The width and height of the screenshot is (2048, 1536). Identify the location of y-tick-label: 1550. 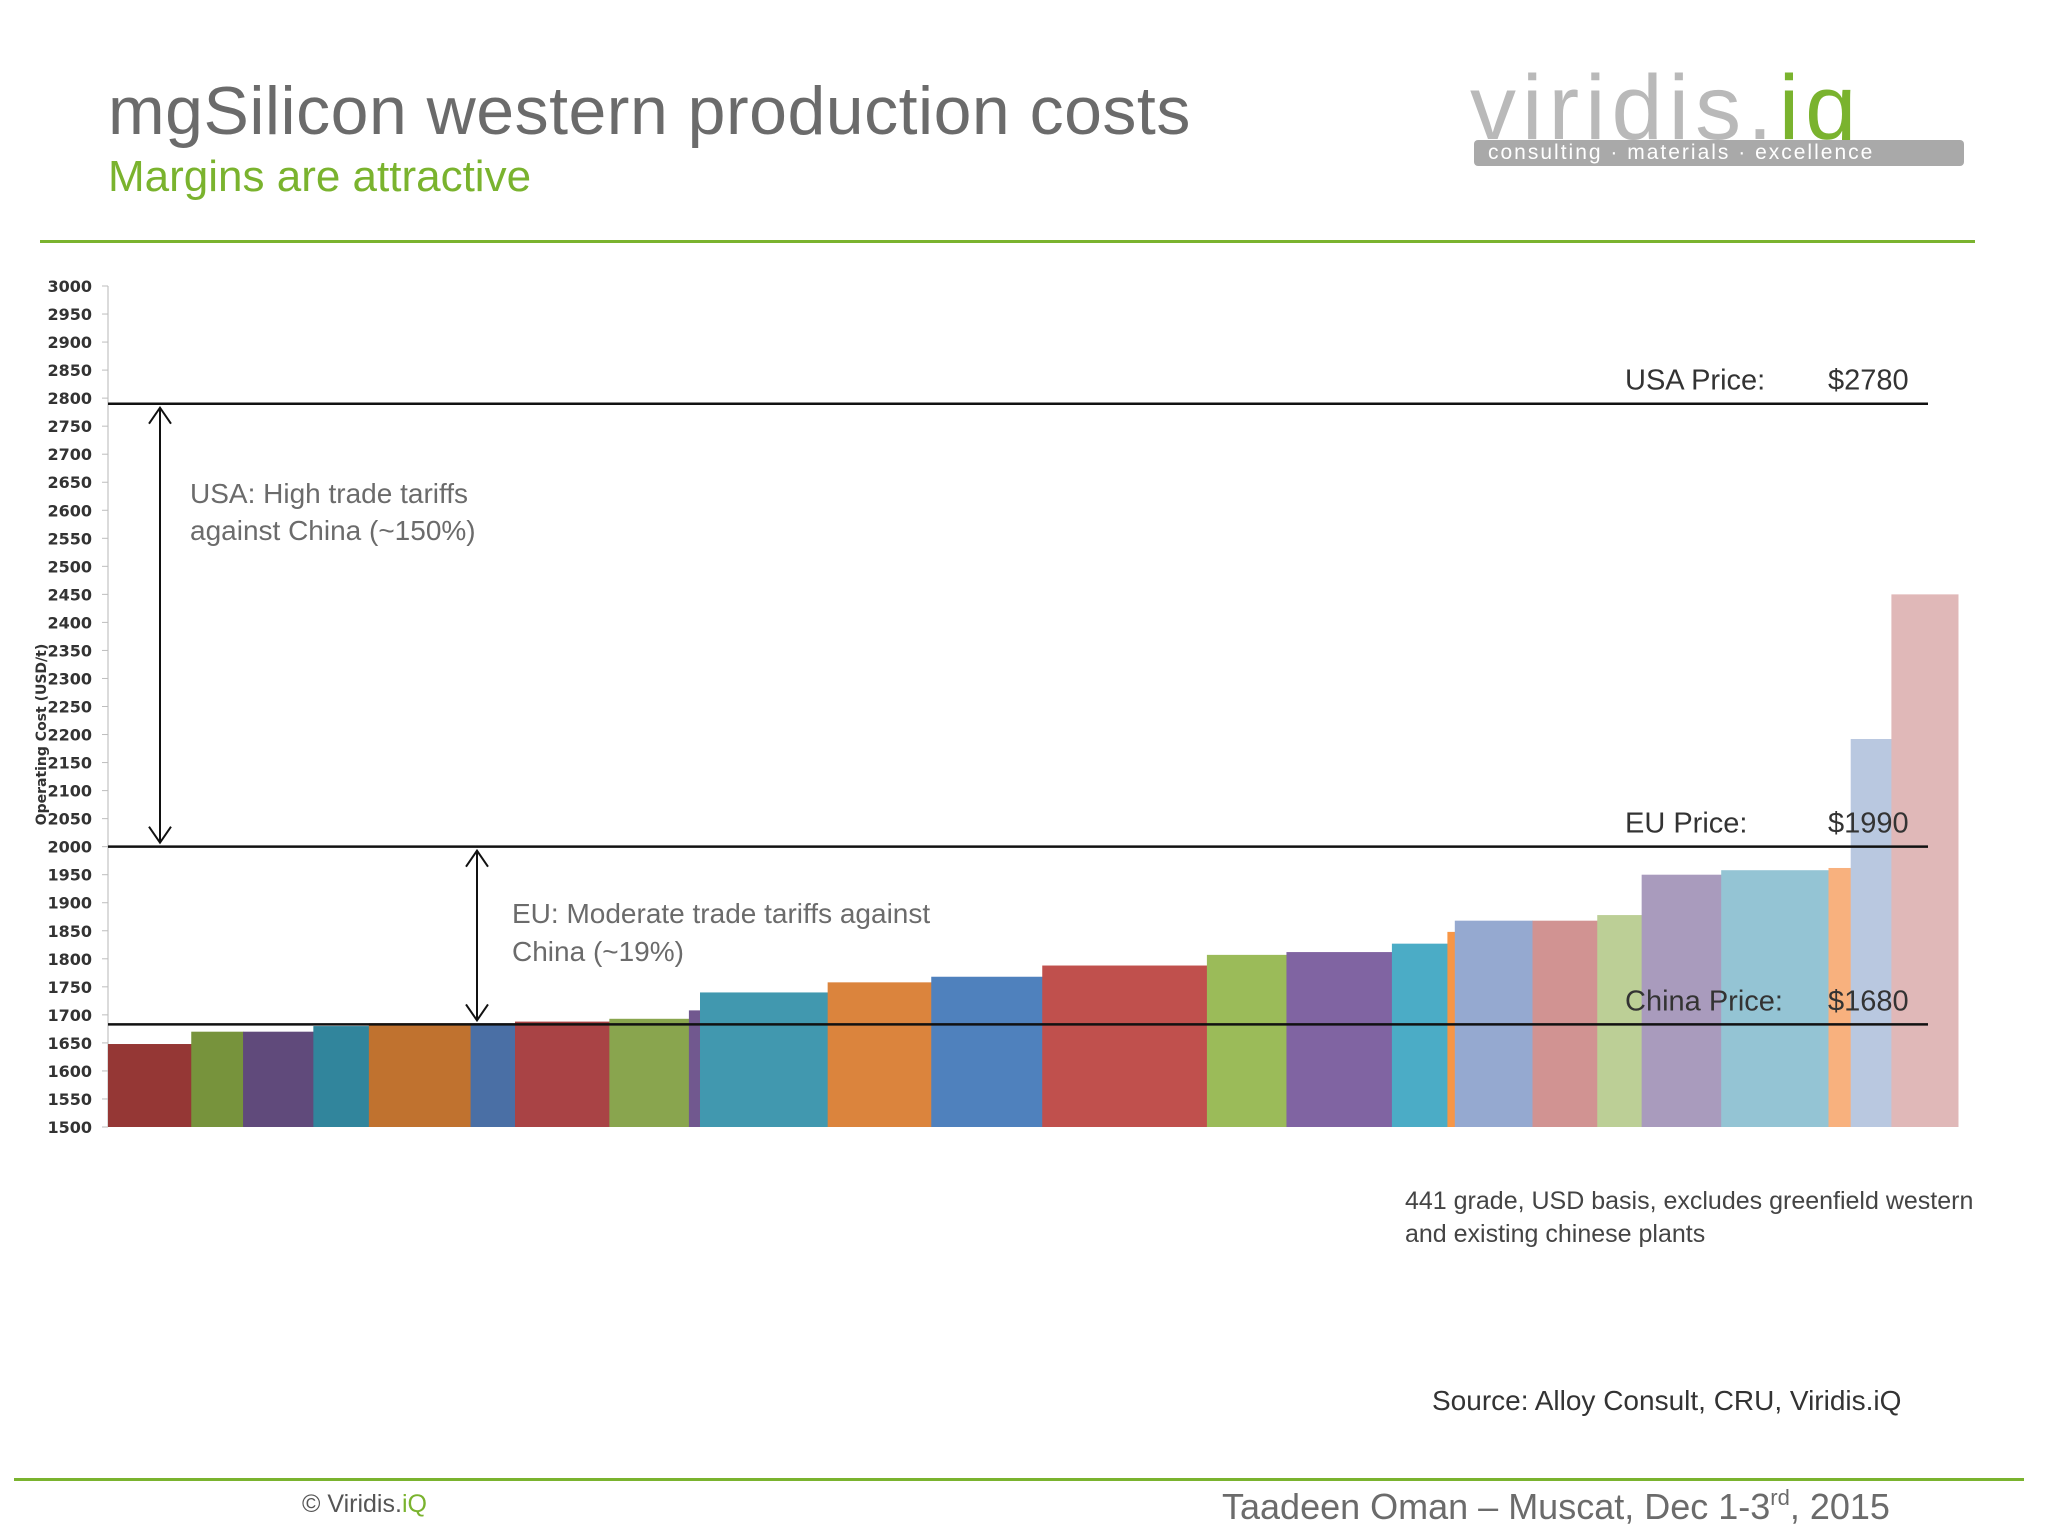
(69, 1099).